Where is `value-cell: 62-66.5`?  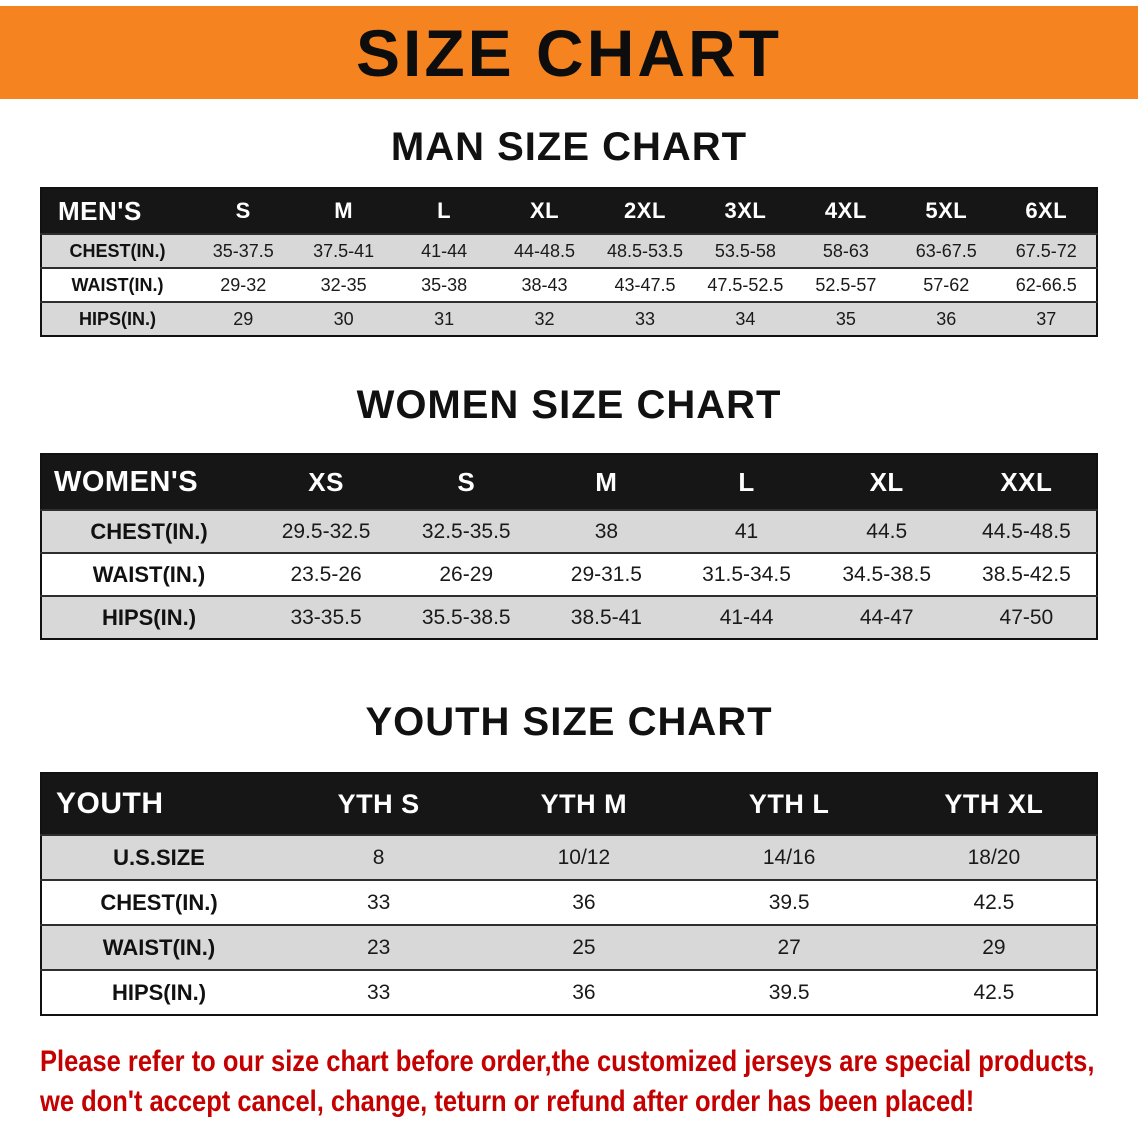
value-cell: 62-66.5 is located at coordinates (1046, 284).